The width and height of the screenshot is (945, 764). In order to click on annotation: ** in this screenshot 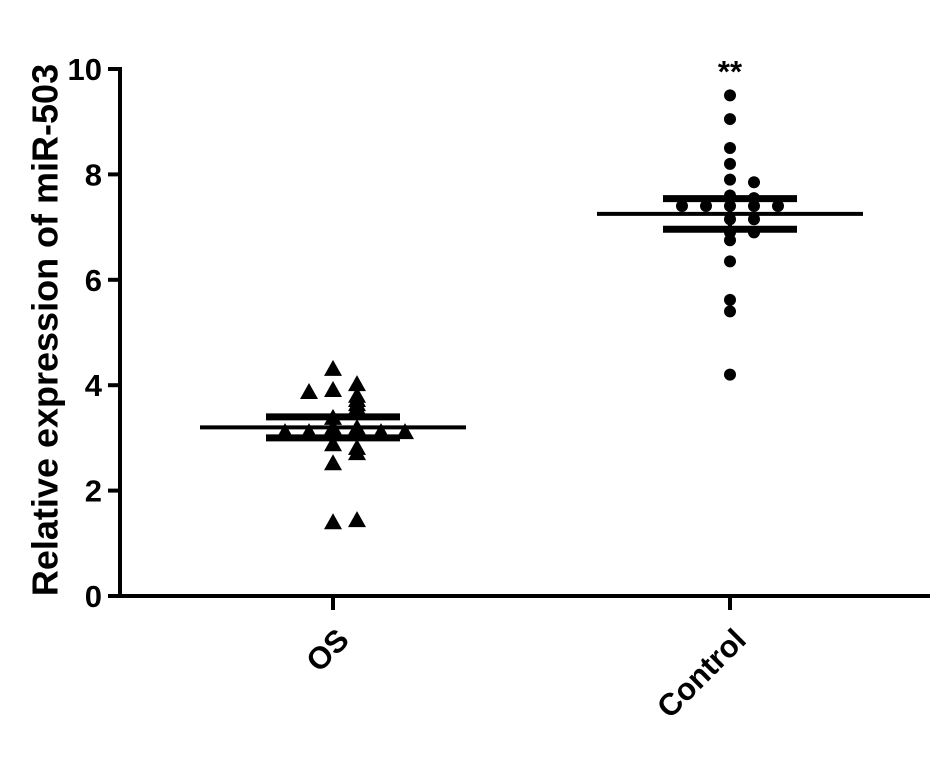, I will do `click(730, 71)`.